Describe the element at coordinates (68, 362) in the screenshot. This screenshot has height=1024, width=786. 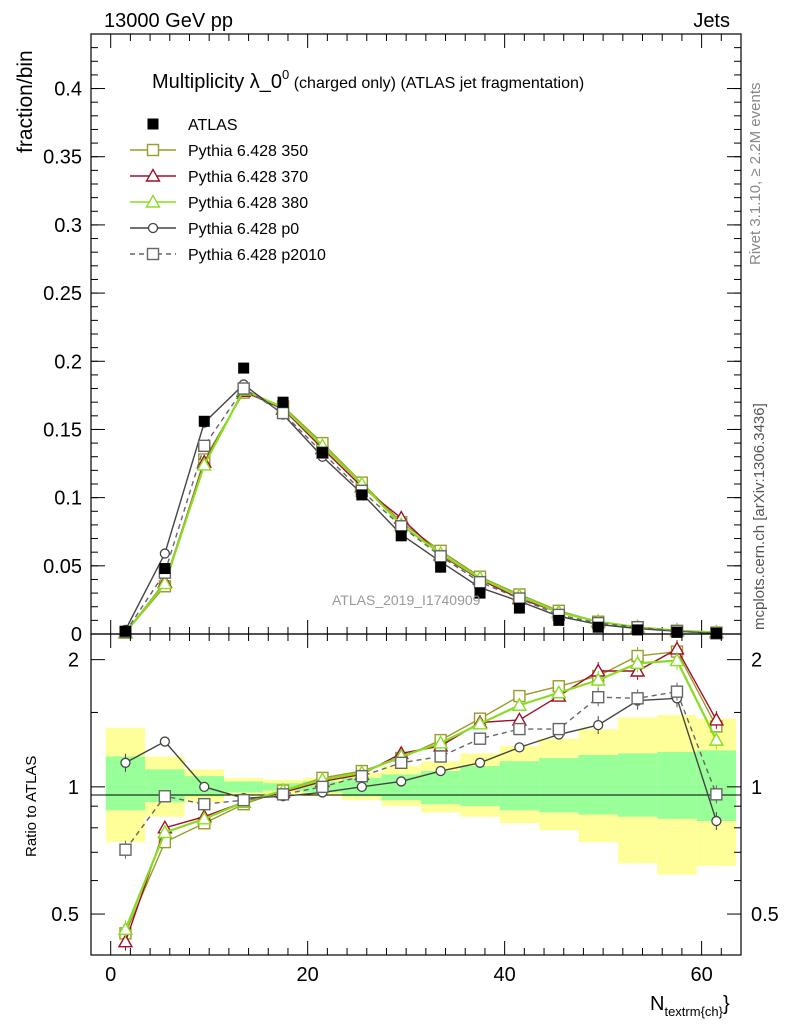
I see `y-tick-label: 0.2` at that location.